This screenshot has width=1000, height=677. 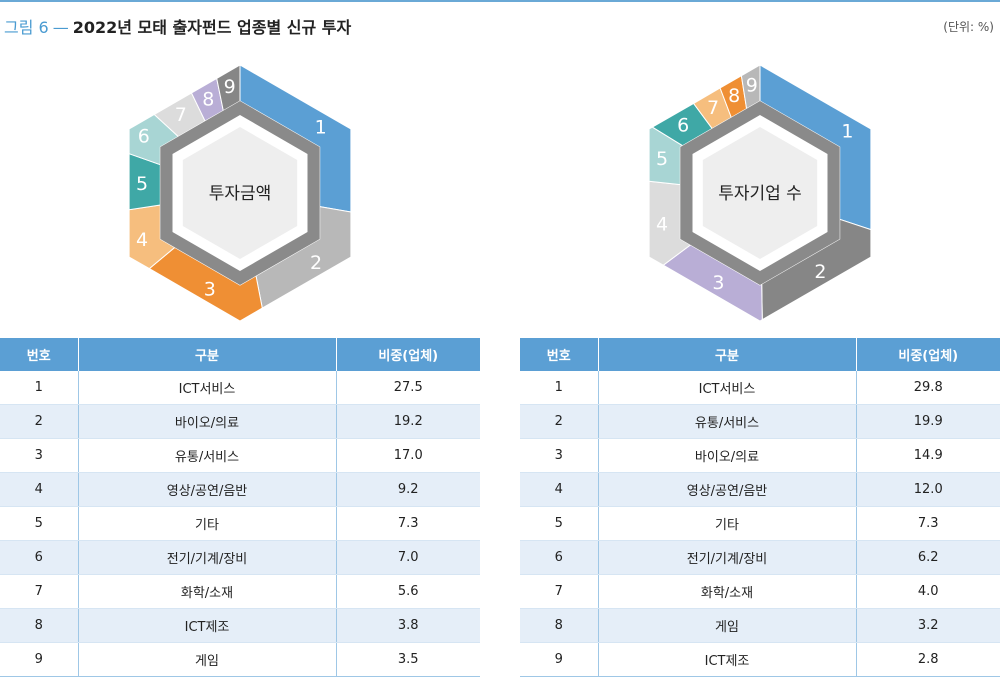 What do you see at coordinates (39, 421) in the screenshot?
I see `cell-no: 2` at bounding box center [39, 421].